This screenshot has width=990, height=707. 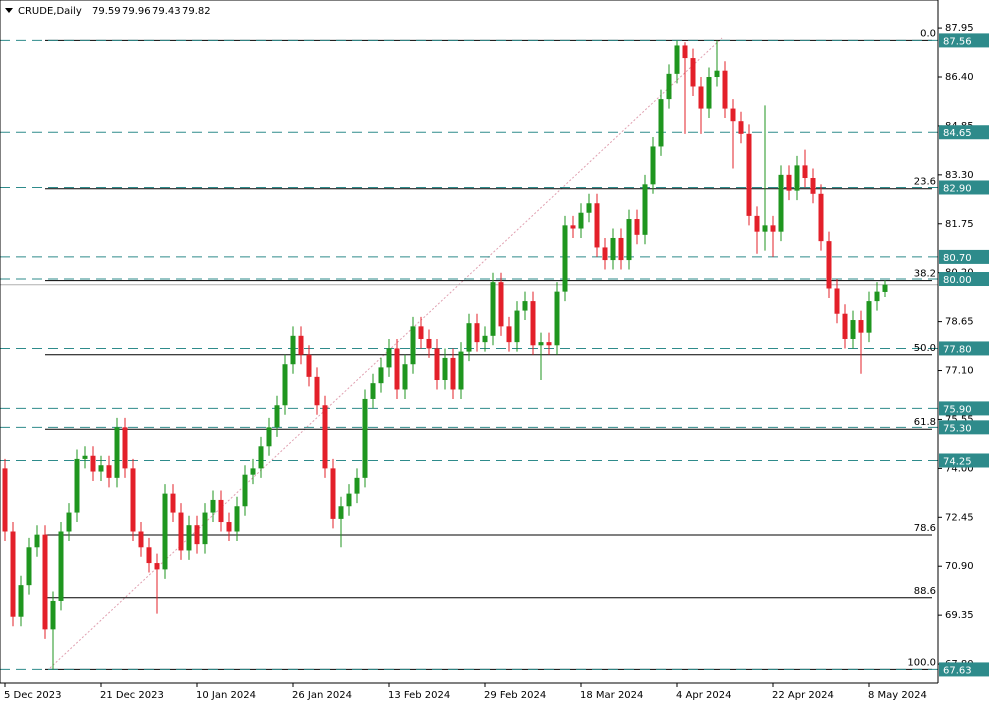 I want to click on fib-label: 0.0, so click(x=928, y=33).